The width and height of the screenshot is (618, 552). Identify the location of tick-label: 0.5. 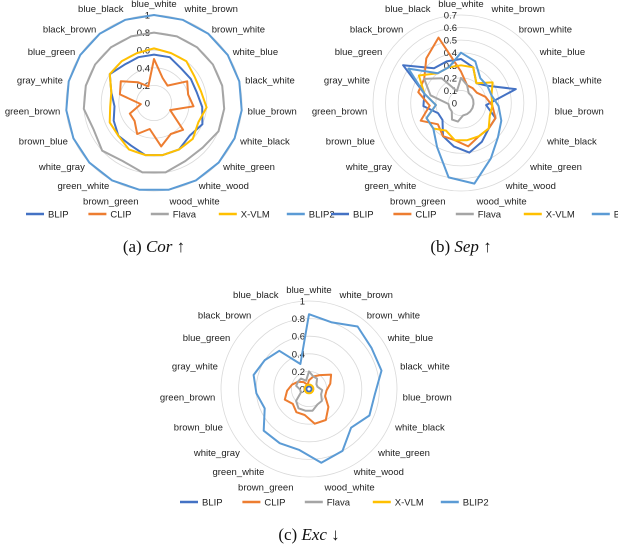
(450, 41).